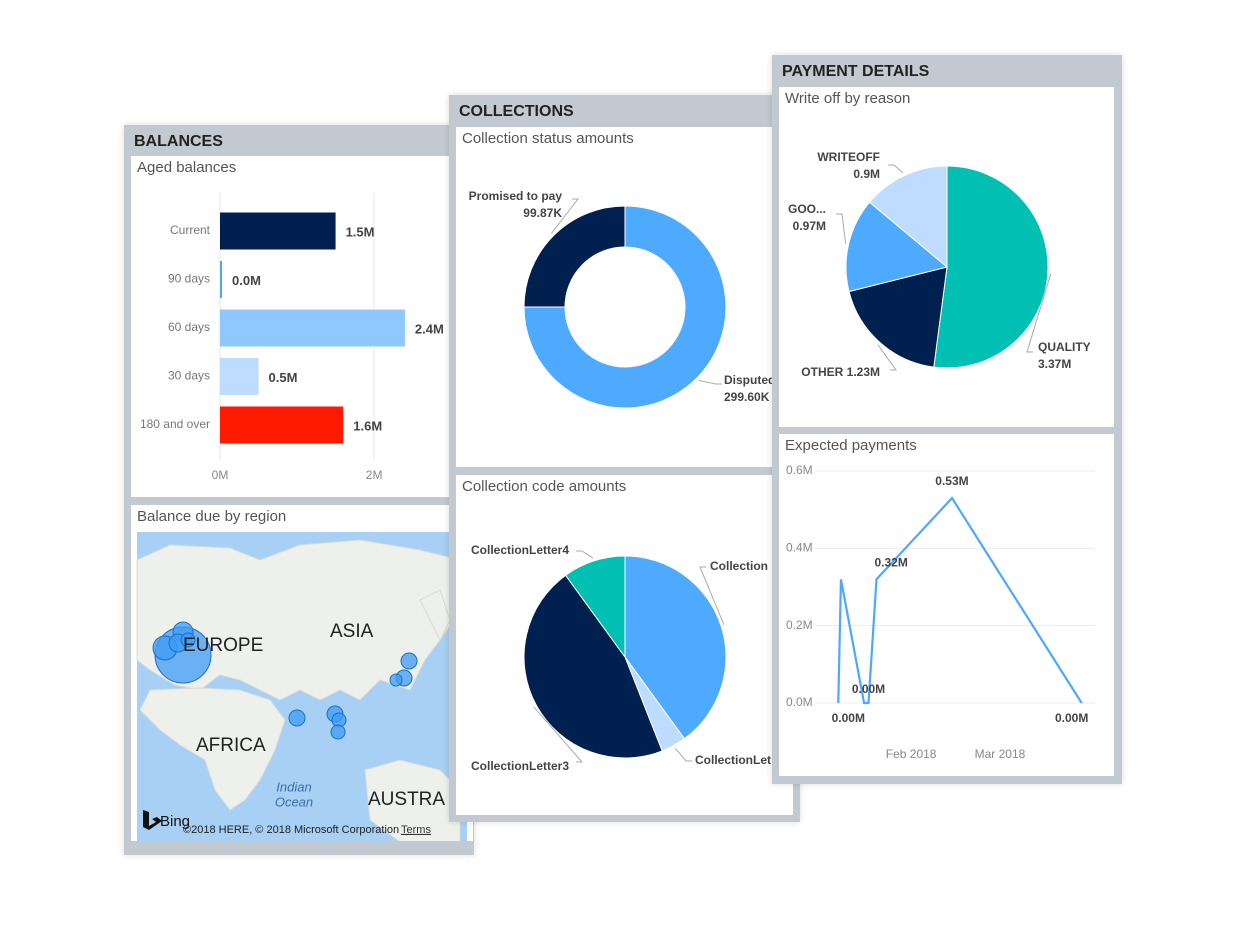  I want to click on value-label: 0.5M, so click(283, 377).